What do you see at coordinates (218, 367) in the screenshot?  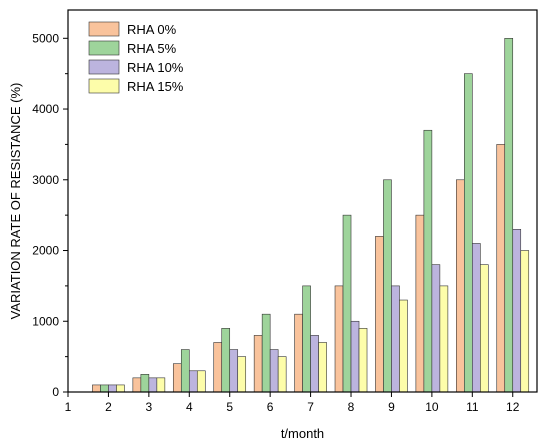 I see `bar-rha-0--month-5` at bounding box center [218, 367].